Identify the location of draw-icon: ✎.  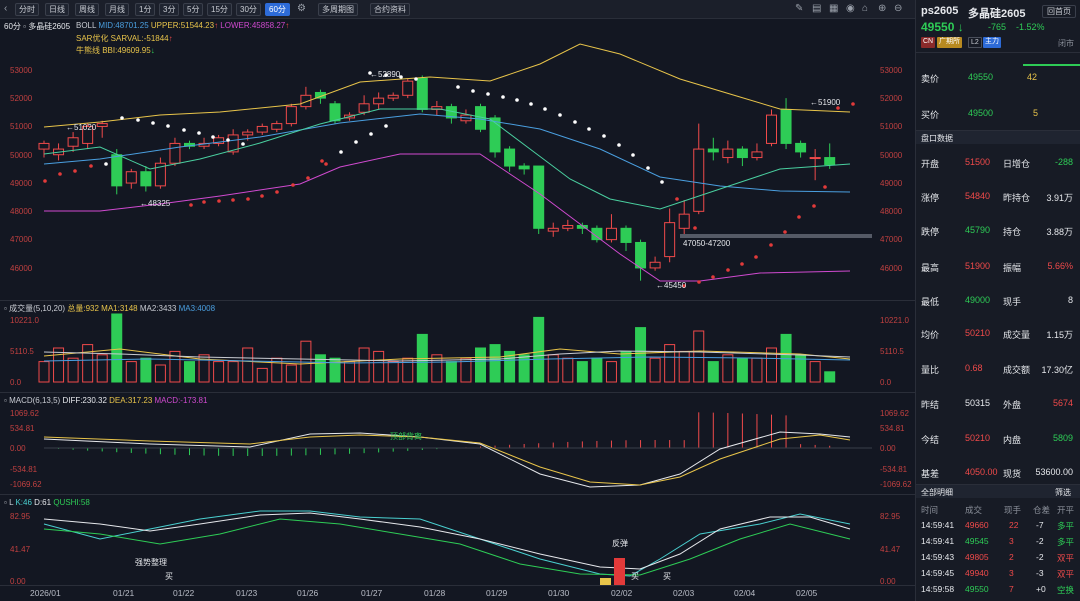
(799, 8).